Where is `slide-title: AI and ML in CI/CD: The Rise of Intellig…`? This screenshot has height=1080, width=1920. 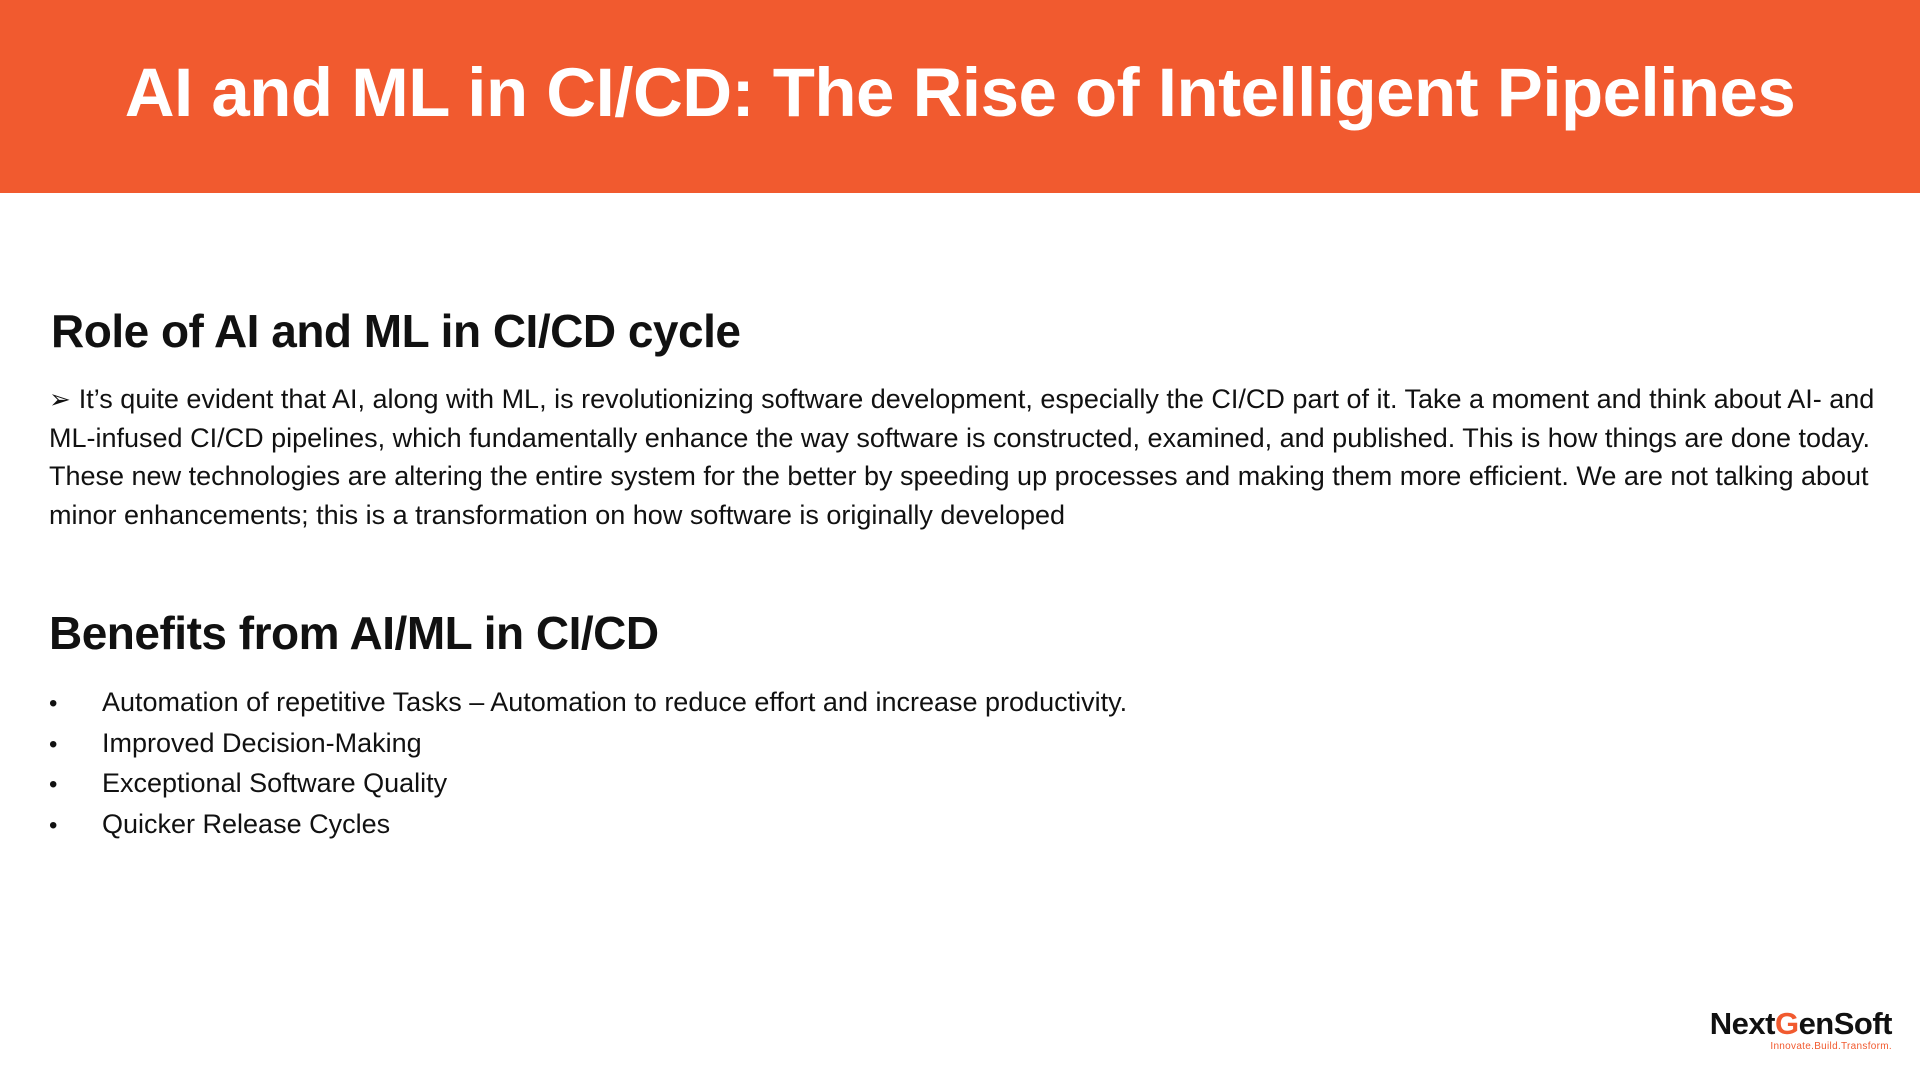
slide-title: AI and ML in CI/CD: The Rise of Intellig… is located at coordinates (960, 92).